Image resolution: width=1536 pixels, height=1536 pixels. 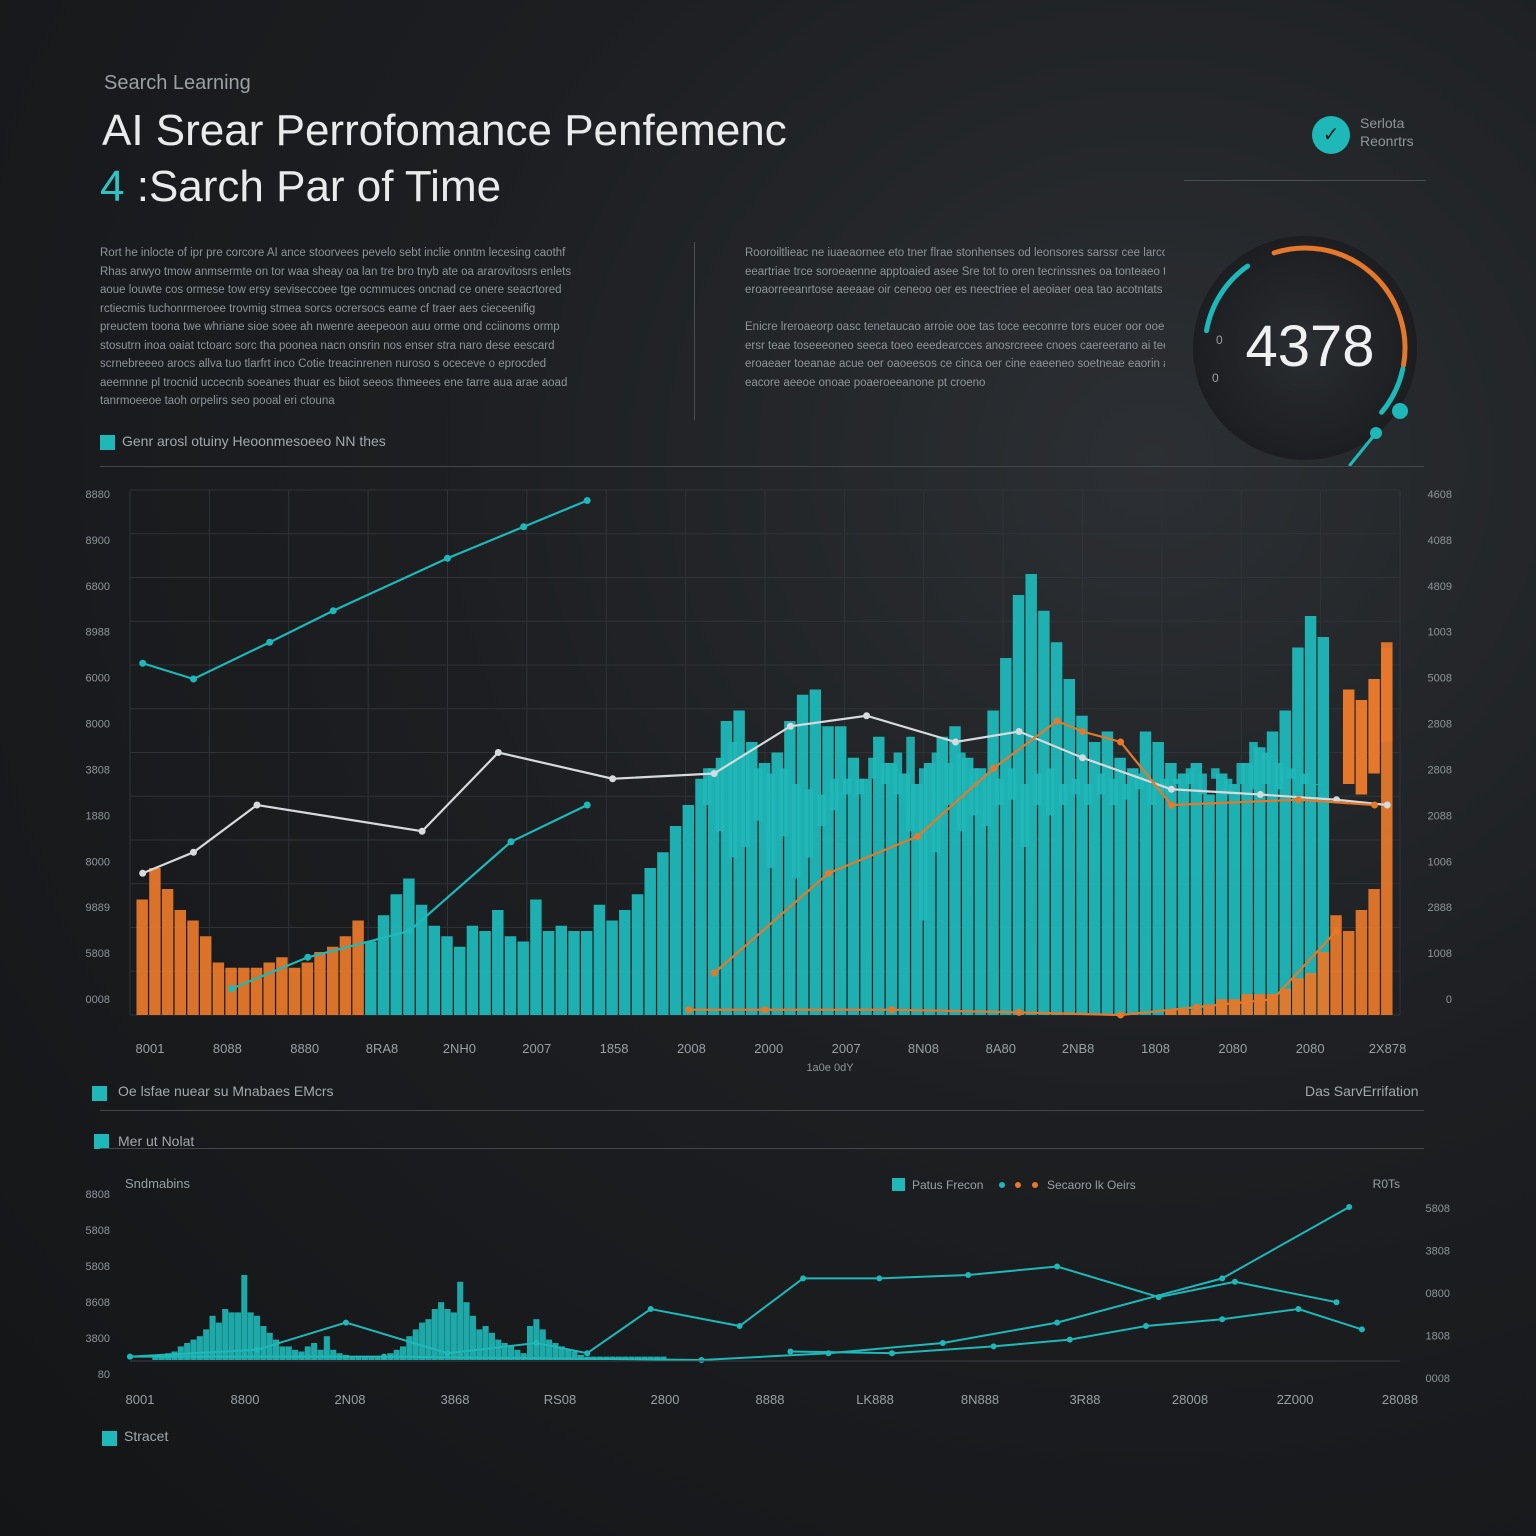 What do you see at coordinates (955, 309) in the screenshot?
I see `summary-paragraph-line` at bounding box center [955, 309].